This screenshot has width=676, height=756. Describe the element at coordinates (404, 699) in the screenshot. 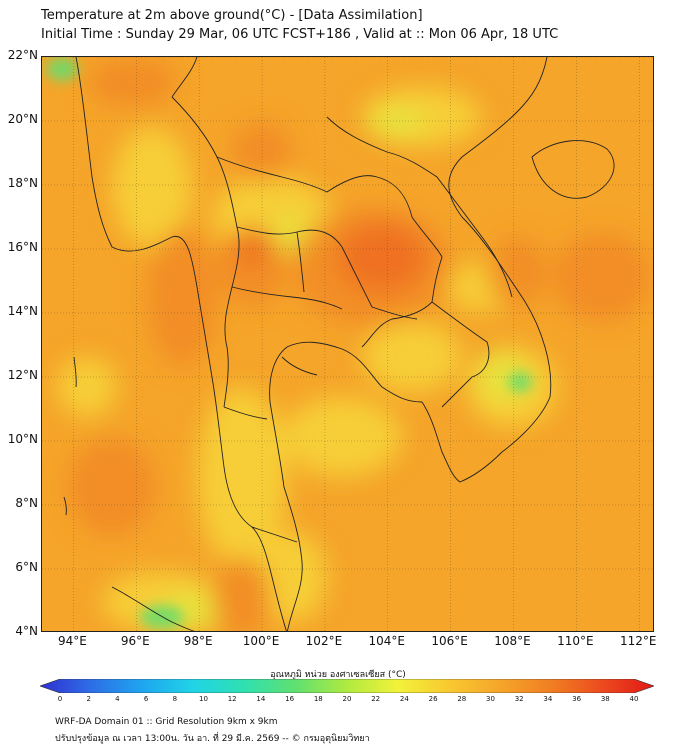

I see `colorbar-tick-label: 24` at that location.